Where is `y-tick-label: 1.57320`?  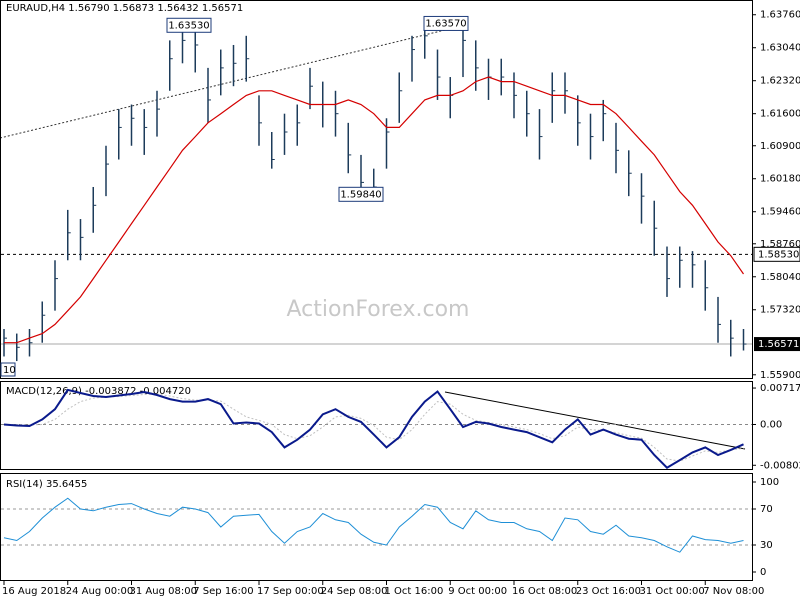
y-tick-label: 1.57320 is located at coordinates (780, 310).